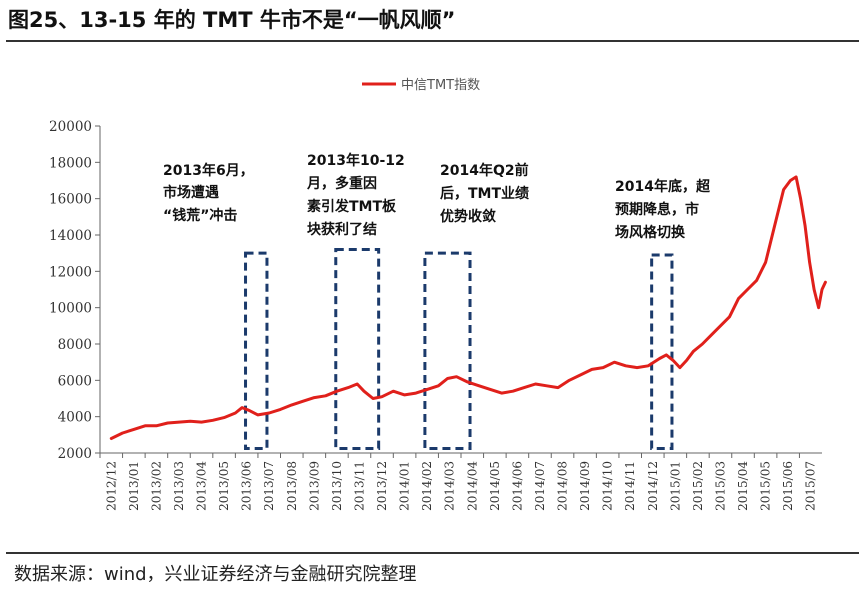 The image size is (865, 593). Describe the element at coordinates (156, 486) in the screenshot. I see `x-tick-label: 2013/02` at that location.